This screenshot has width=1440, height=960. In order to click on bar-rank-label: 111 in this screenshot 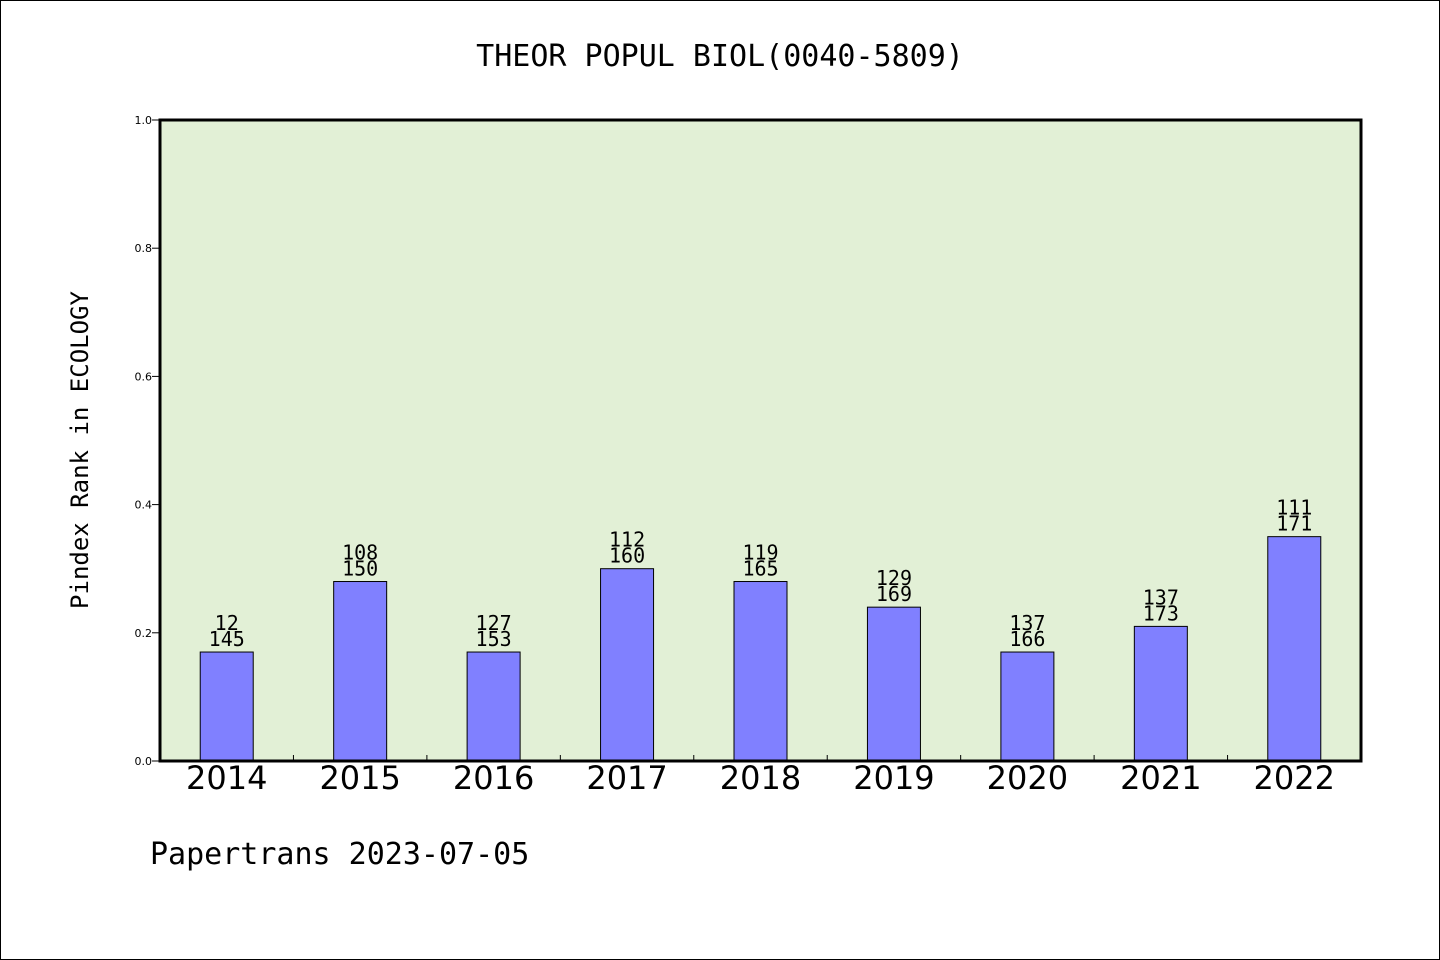, I will do `click(1294, 508)`.